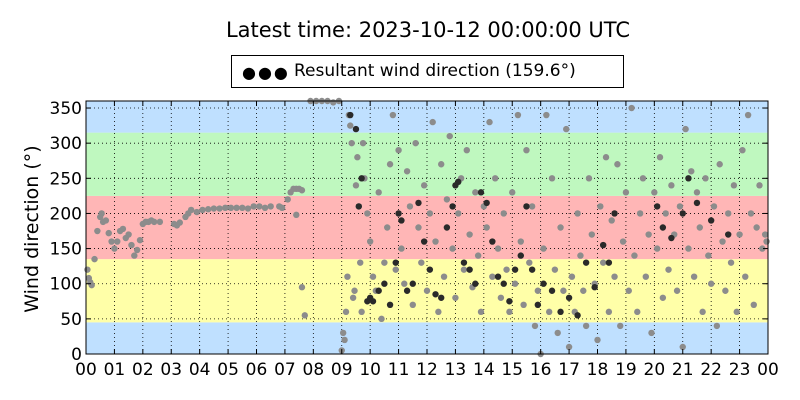 Image resolution: width=800 pixels, height=400 pixels. Describe the element at coordinates (86, 370) in the screenshot. I see `x-tick-label: 00` at that location.